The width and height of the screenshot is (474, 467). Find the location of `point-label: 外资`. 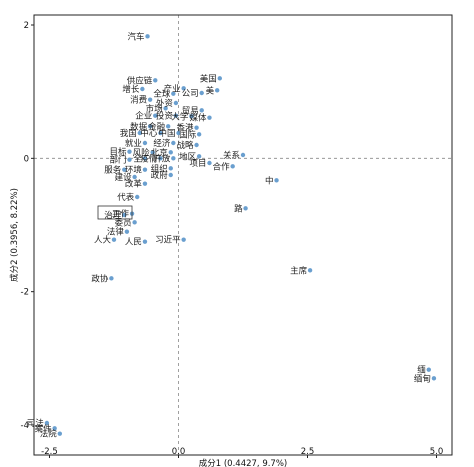

point-label: 外资 is located at coordinates (165, 103).